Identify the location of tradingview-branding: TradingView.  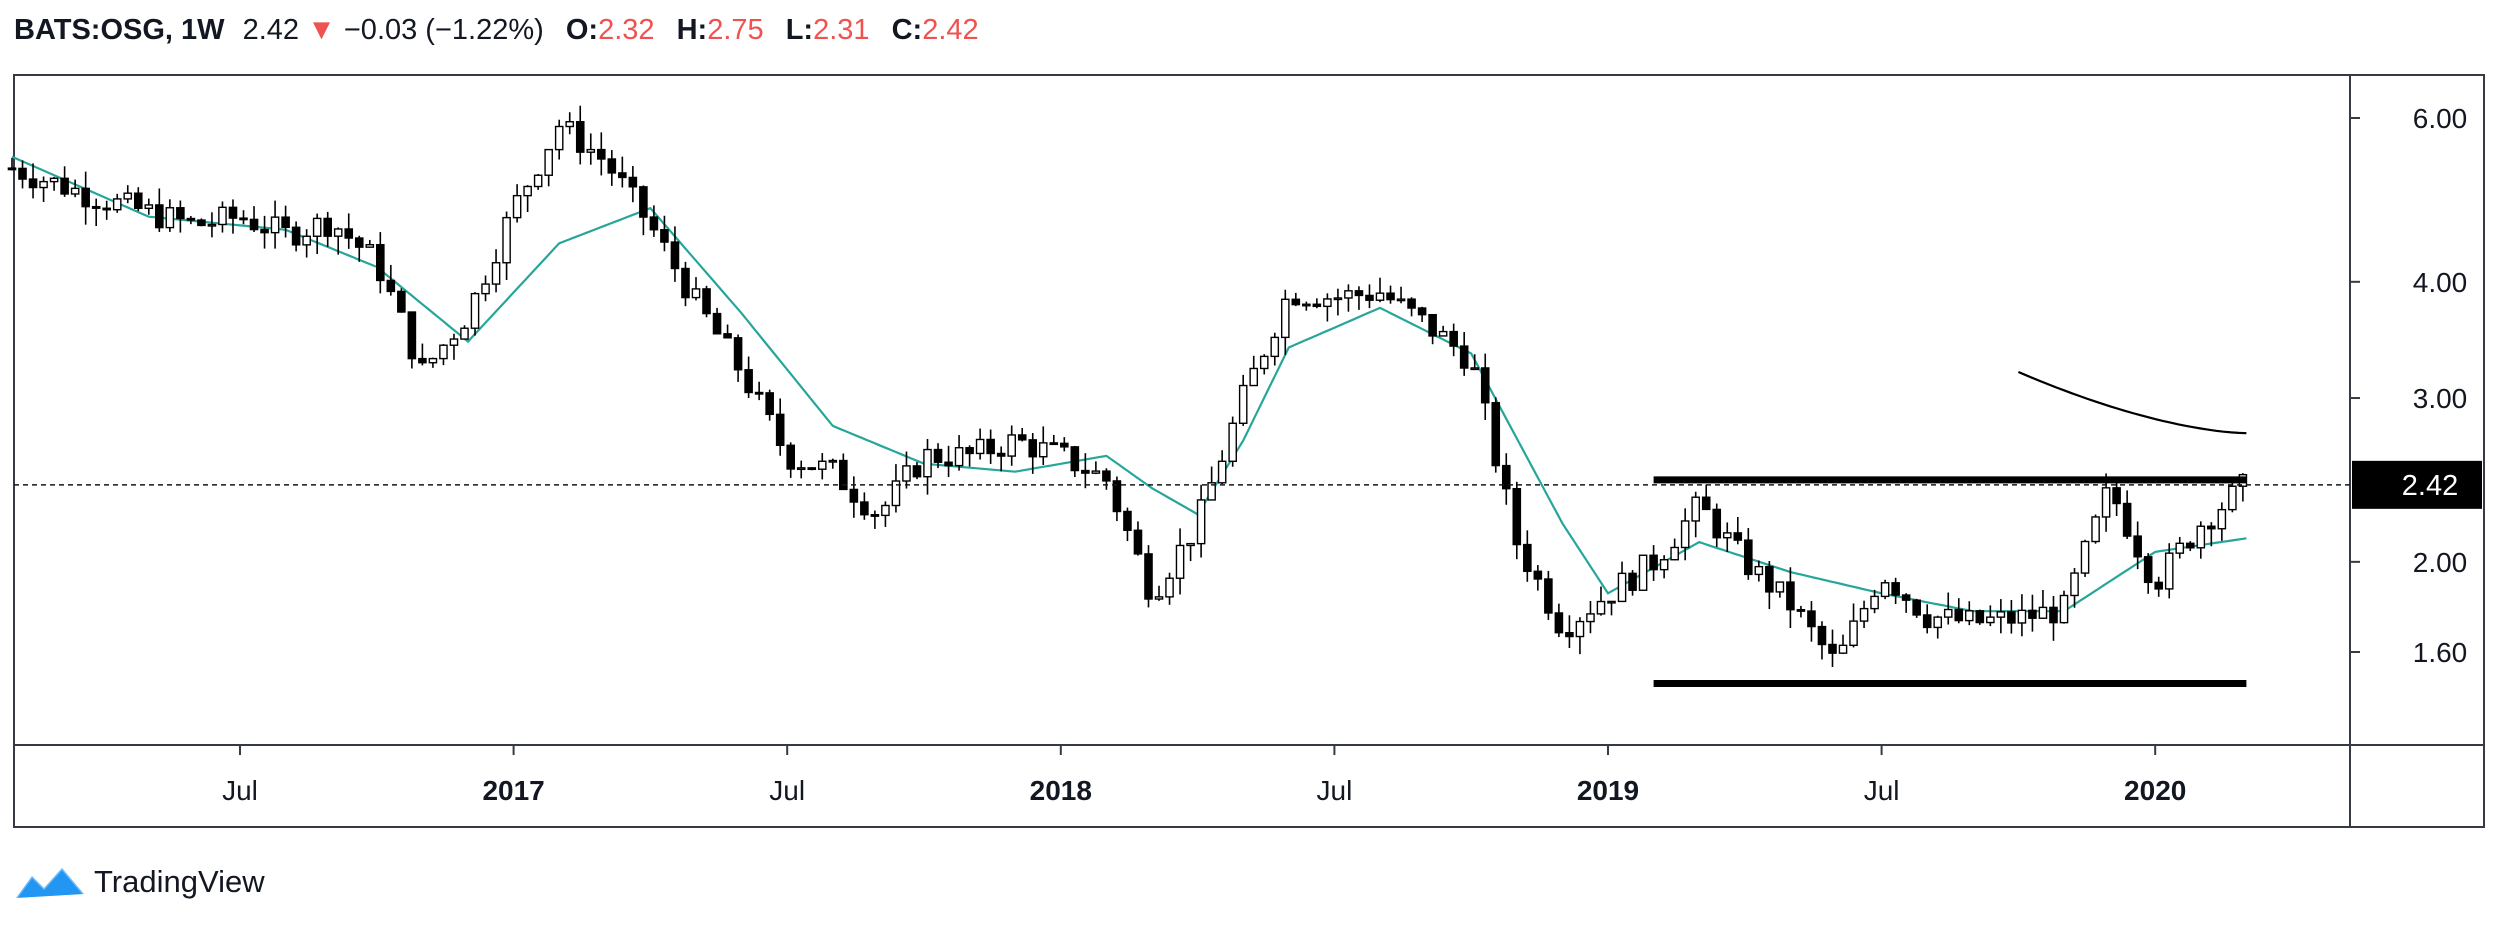
(139, 882).